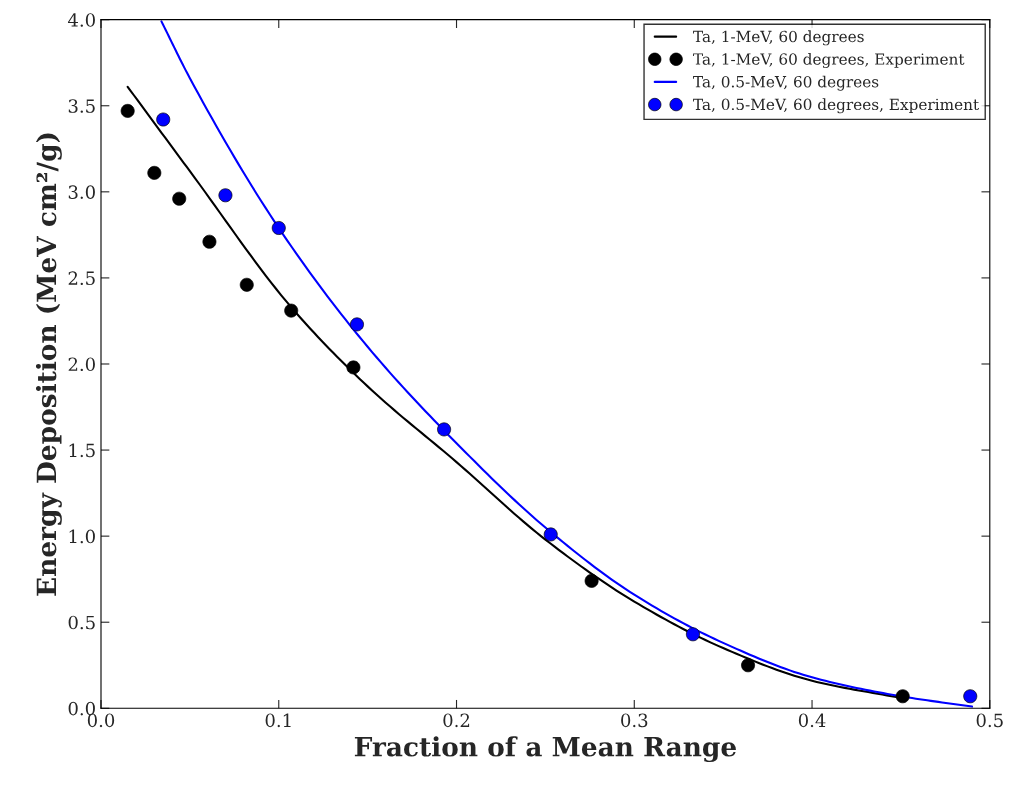 This screenshot has height=787, width=1010. Describe the element at coordinates (82, 450) in the screenshot. I see `y-tick-label: 1.5` at that location.